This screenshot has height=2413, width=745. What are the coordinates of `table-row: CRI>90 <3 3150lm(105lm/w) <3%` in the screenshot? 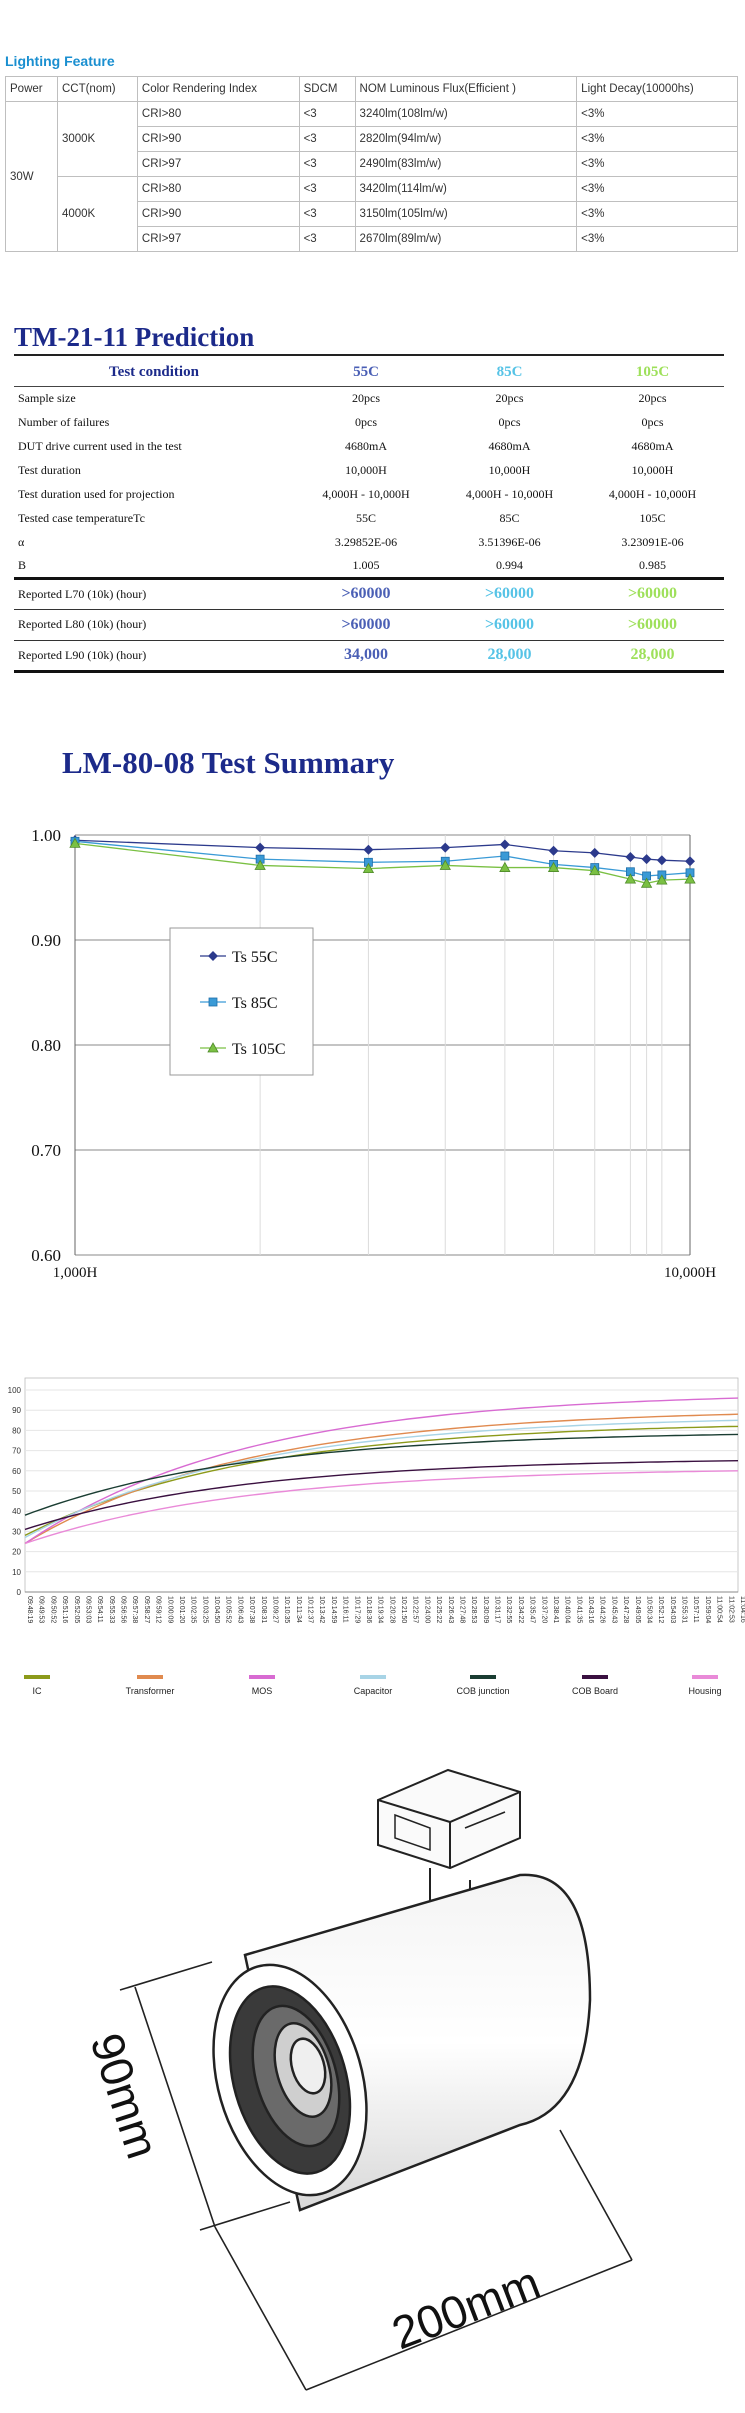 It's located at (372, 214).